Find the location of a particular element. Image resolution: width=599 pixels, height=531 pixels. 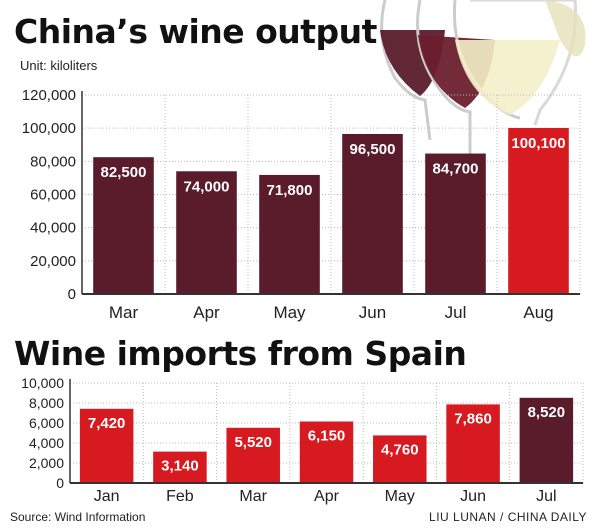

y-tick-label: 40,000 is located at coordinates (53, 228).